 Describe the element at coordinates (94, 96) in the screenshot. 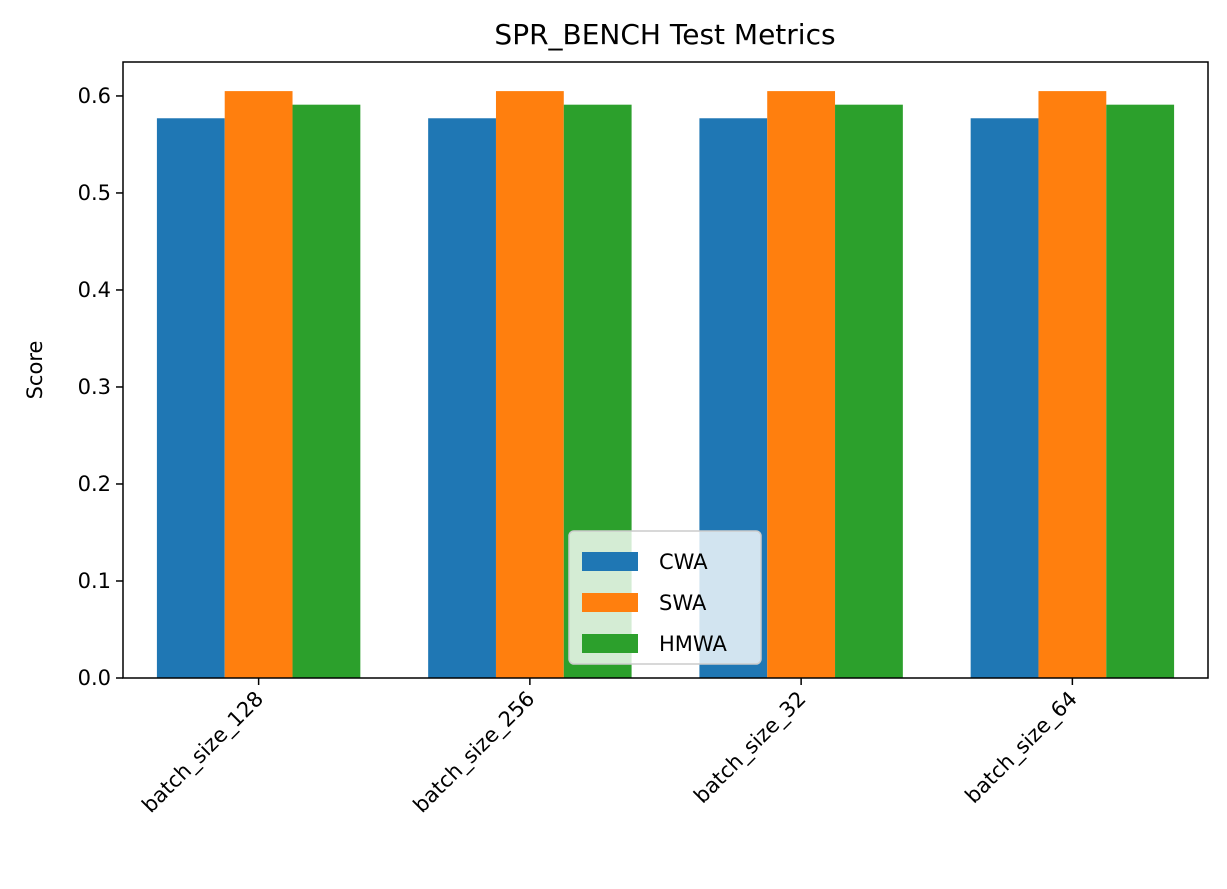

I see `y-tick-label: 0.6` at that location.